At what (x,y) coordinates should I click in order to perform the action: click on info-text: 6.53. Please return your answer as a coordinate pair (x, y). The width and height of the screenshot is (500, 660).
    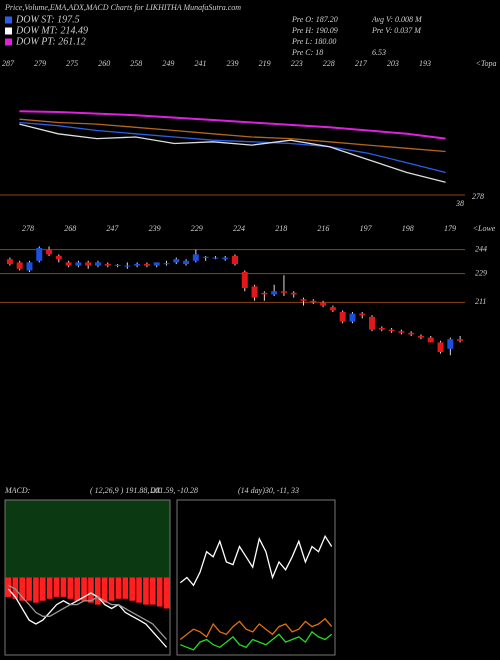
    Looking at the image, I should click on (379, 52).